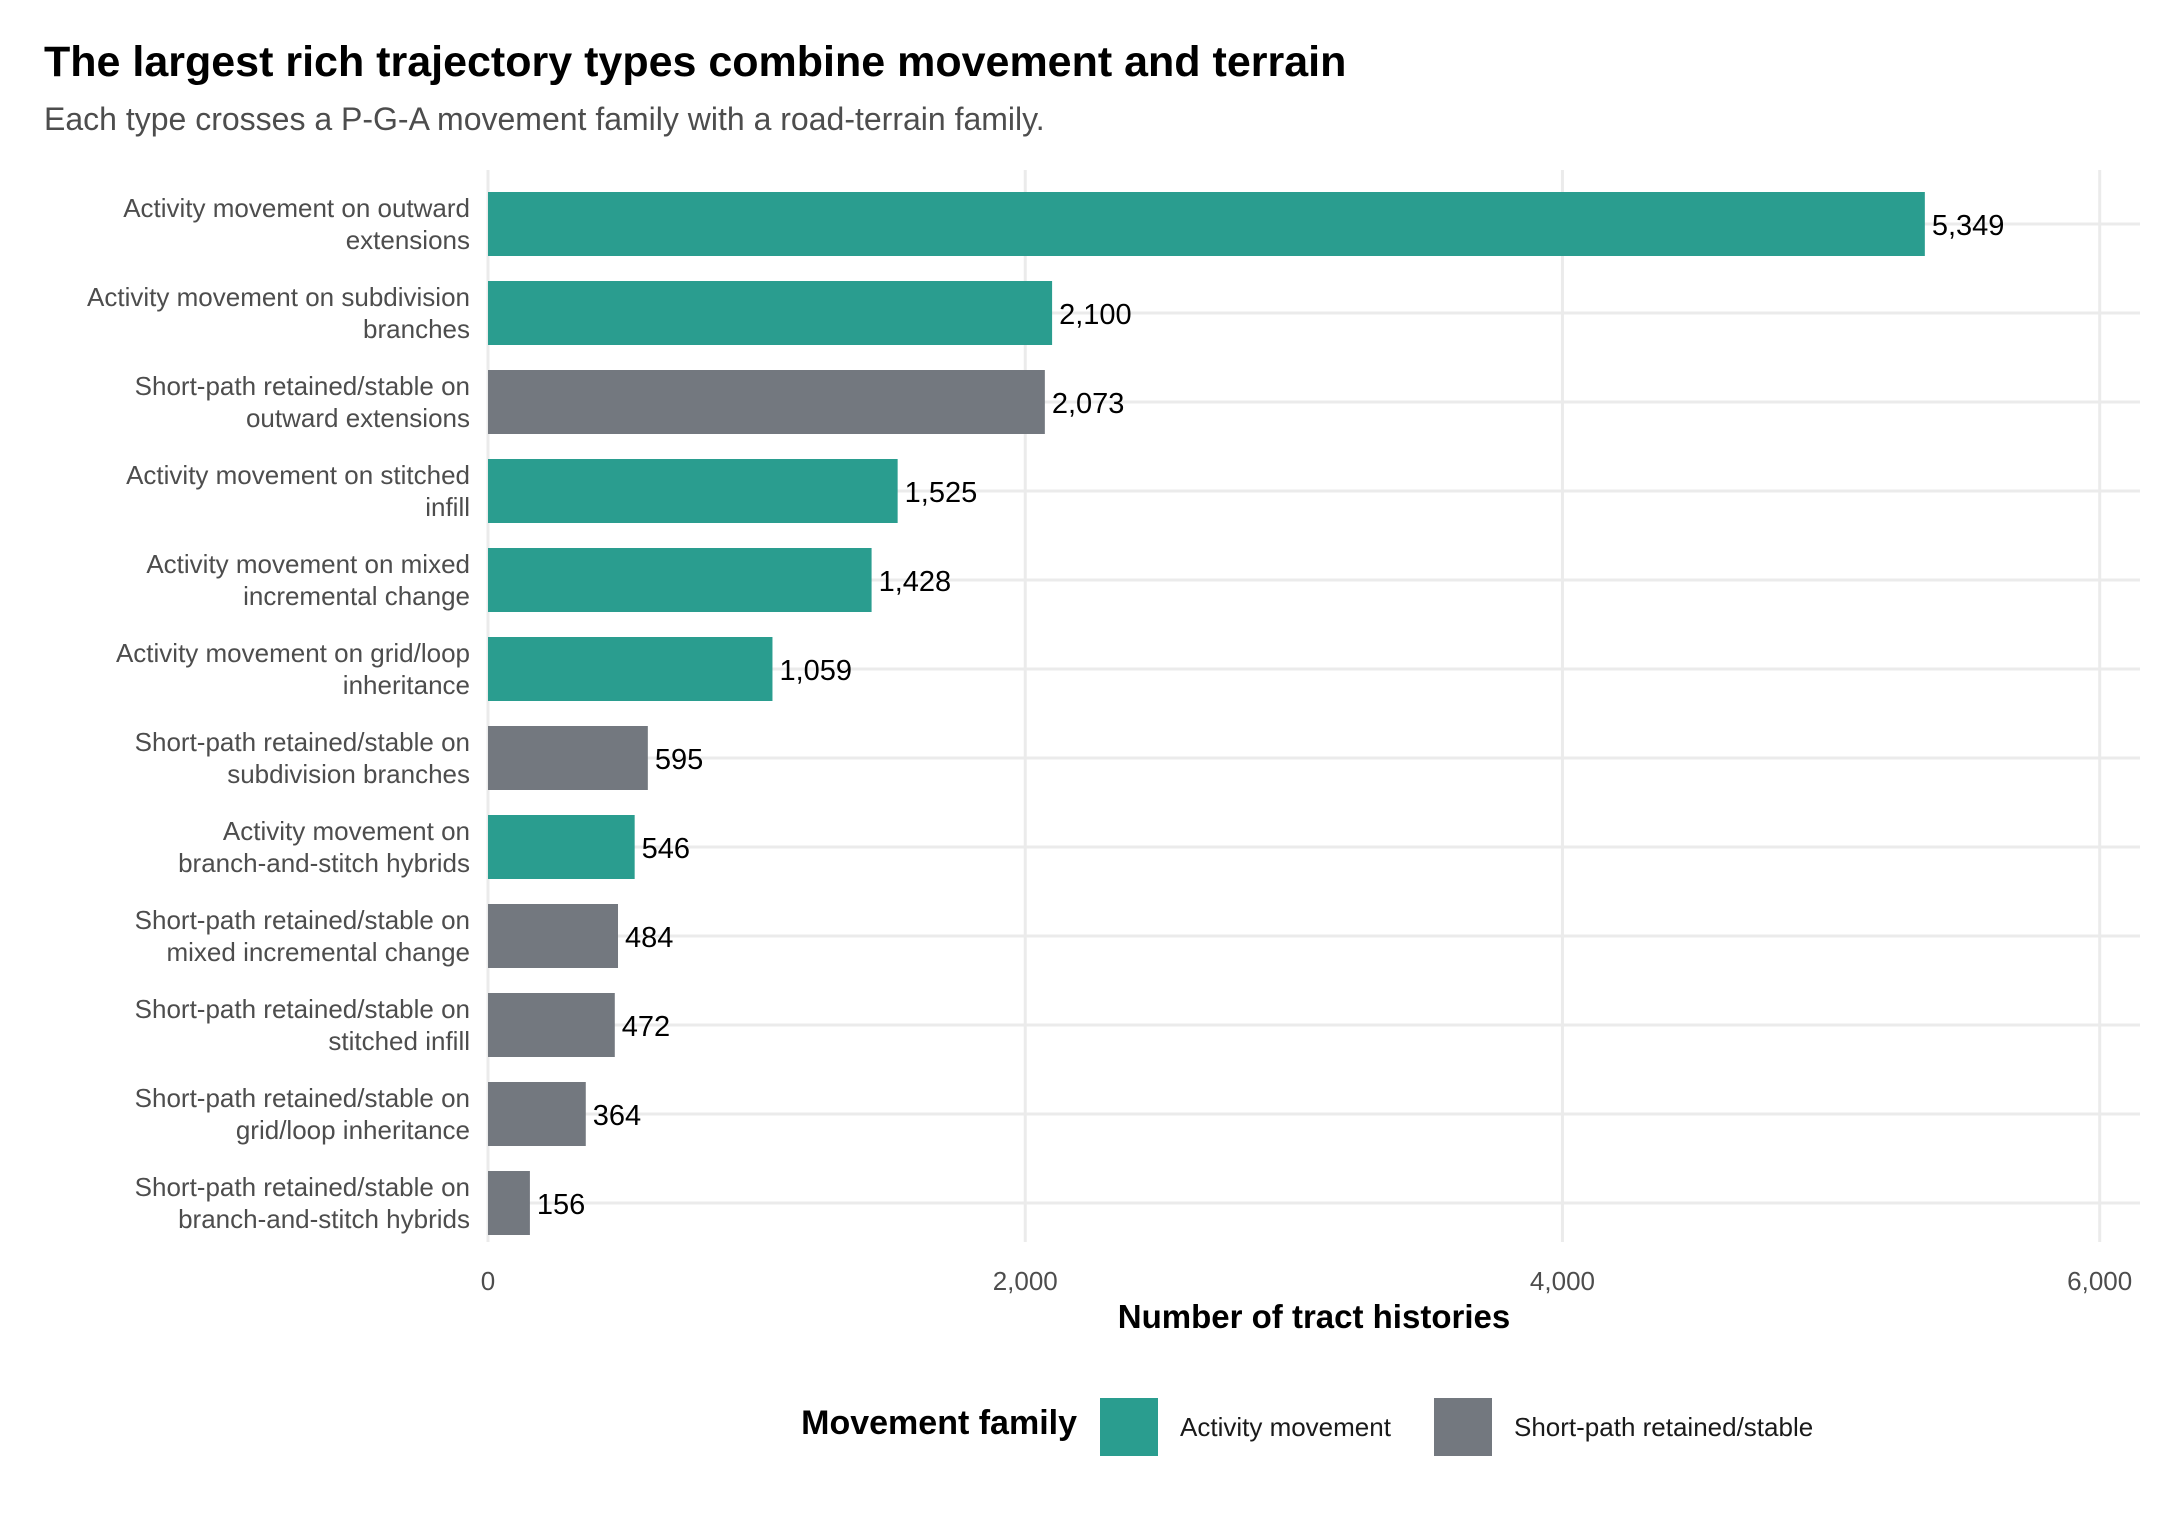 This screenshot has width=2184, height=1513. What do you see at coordinates (941, 493) in the screenshot?
I see `value-label-activity-movement-on-stitched-infill: 1,525` at bounding box center [941, 493].